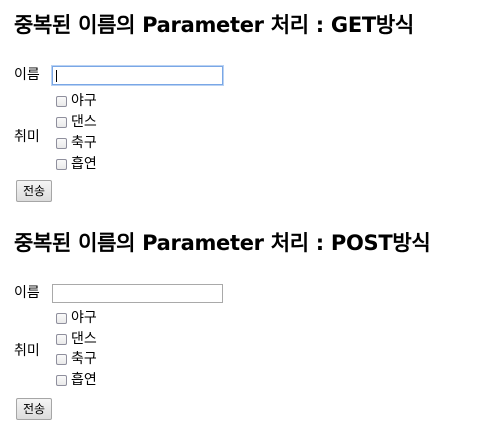  I want to click on post-hobby-dance: 댄스, so click(76, 339).